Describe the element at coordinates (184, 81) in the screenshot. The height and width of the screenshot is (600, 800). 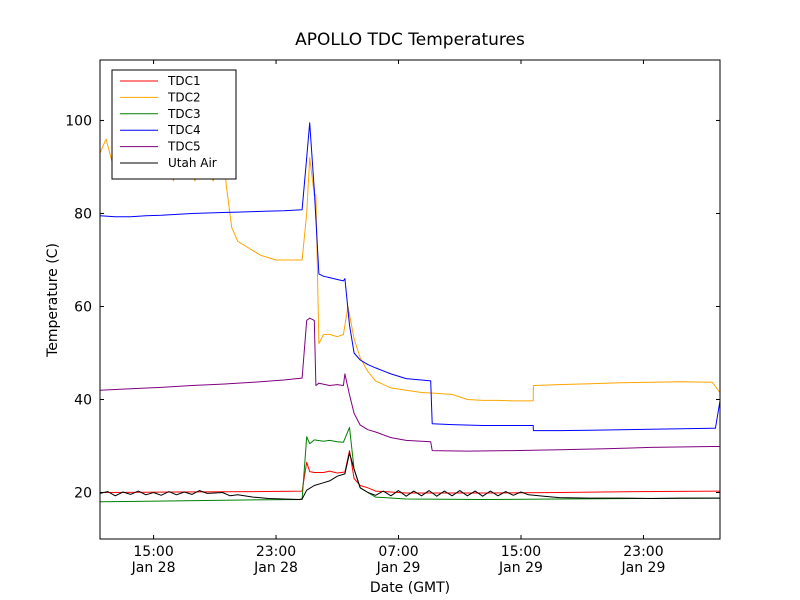
I see `legend-label: TDC1` at that location.